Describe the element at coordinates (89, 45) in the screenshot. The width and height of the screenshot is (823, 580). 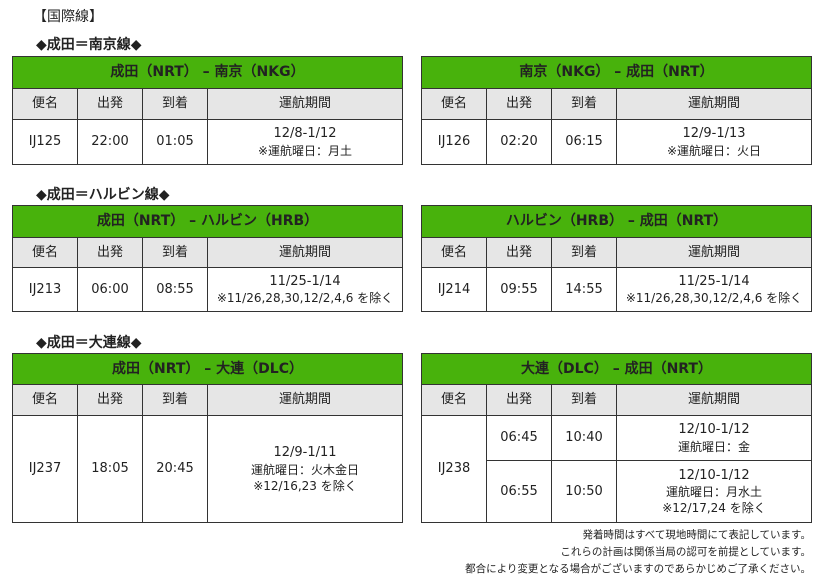
I see `route-heading: ◆成田＝南京線◆` at that location.